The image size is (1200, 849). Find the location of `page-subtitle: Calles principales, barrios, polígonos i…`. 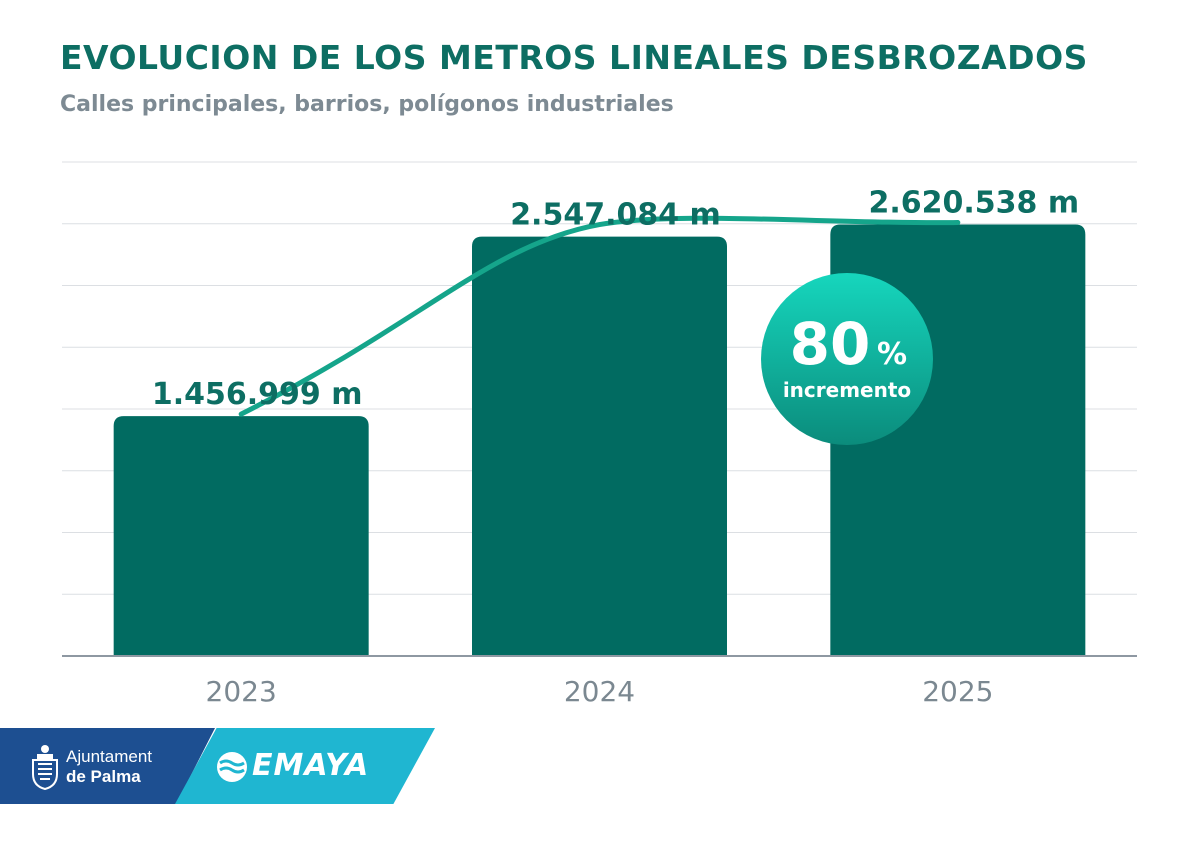

page-subtitle: Calles principales, barrios, polígonos i… is located at coordinates (367, 104).